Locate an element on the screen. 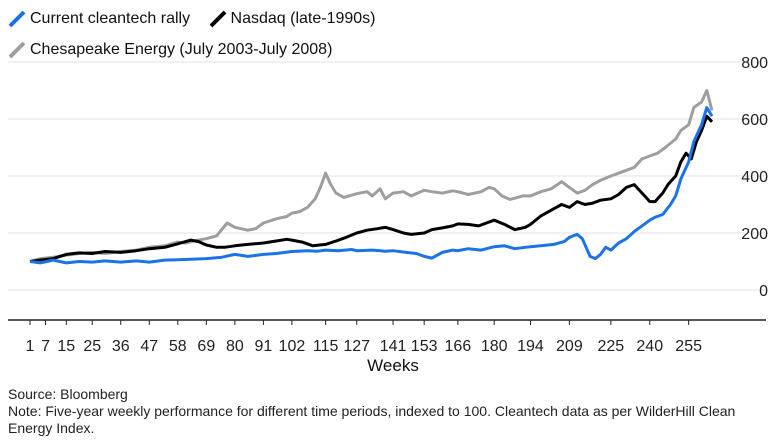  y-tick-label: 400 is located at coordinates (754, 177).